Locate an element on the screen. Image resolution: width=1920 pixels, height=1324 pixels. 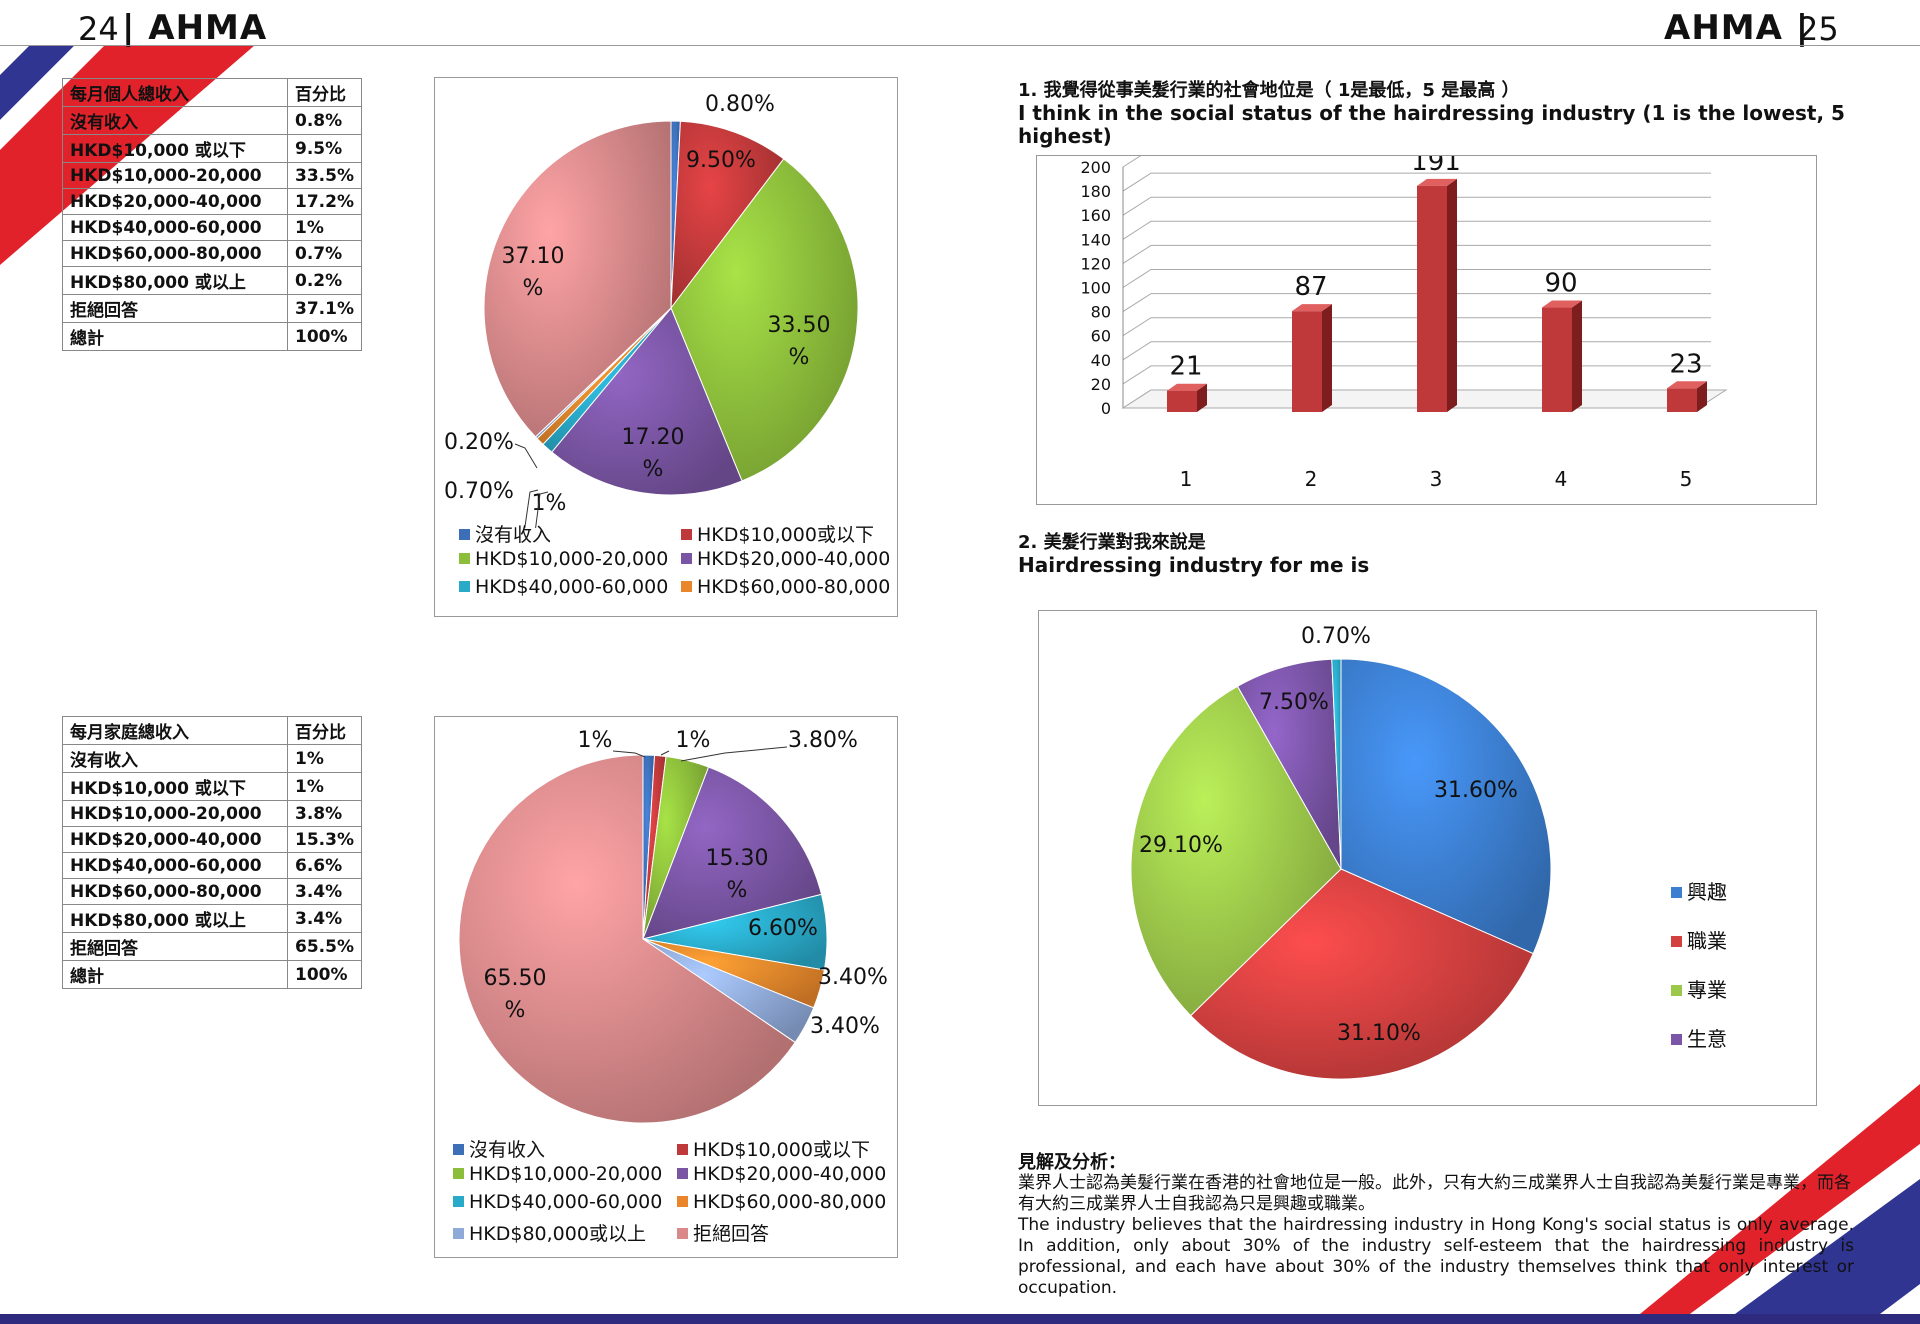
ahma-logo-left: | AHMA is located at coordinates (195, 28).